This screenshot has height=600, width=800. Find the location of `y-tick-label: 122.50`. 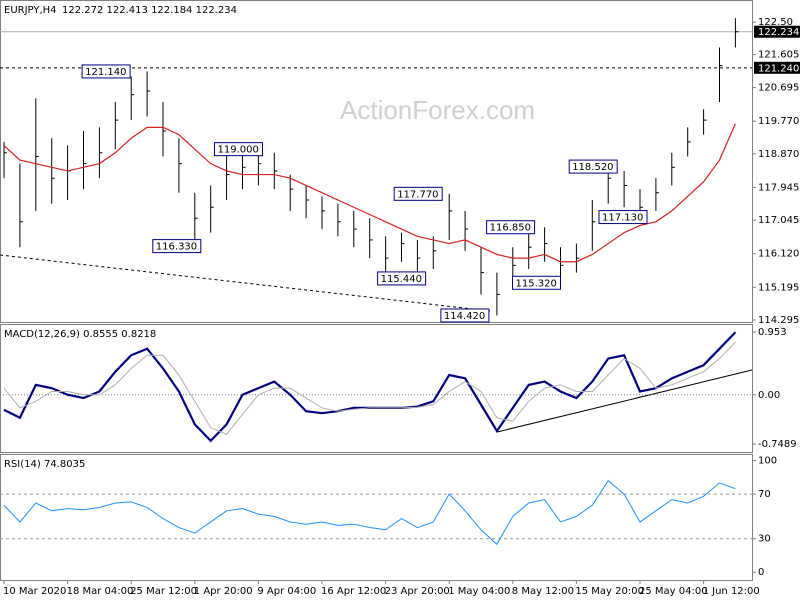

y-tick-label: 122.50 is located at coordinates (775, 22).